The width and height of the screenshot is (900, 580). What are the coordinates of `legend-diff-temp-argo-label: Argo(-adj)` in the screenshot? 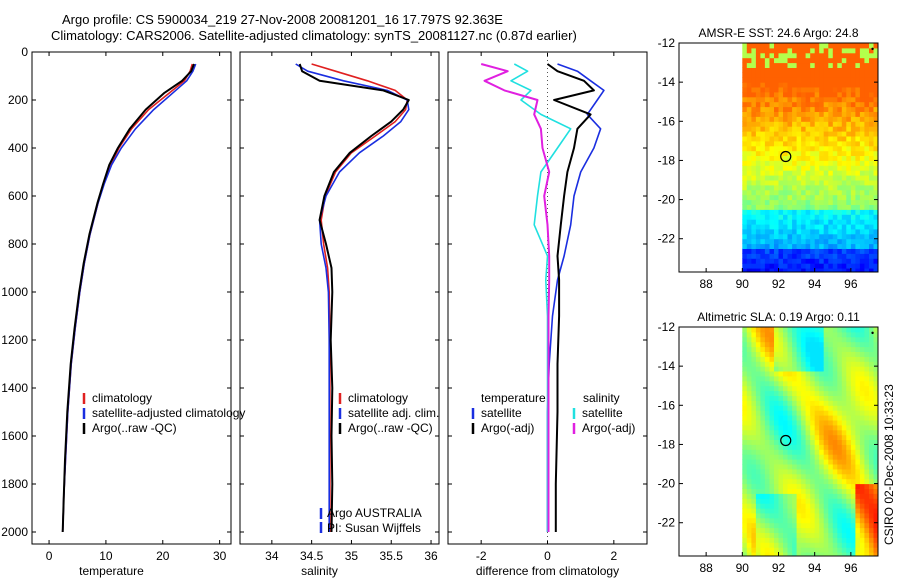 It's located at (507, 428).